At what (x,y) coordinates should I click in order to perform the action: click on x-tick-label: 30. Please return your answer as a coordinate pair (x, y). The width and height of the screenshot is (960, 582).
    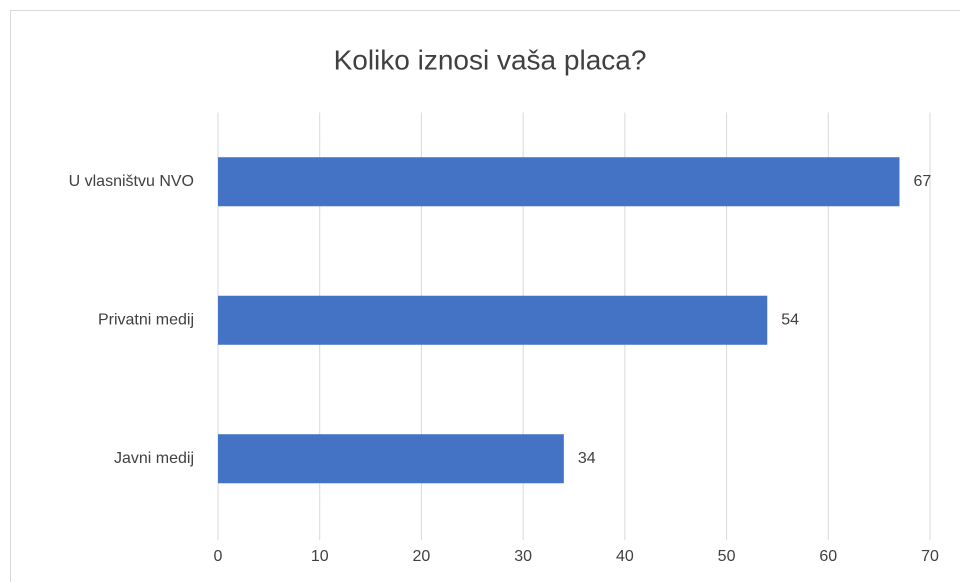
    Looking at the image, I should click on (523, 556).